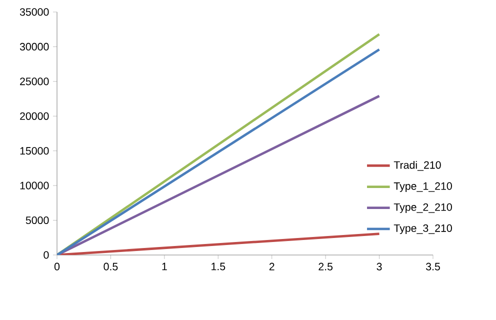 This screenshot has width=496, height=320. I want to click on x-tick-label: 2, so click(271, 266).